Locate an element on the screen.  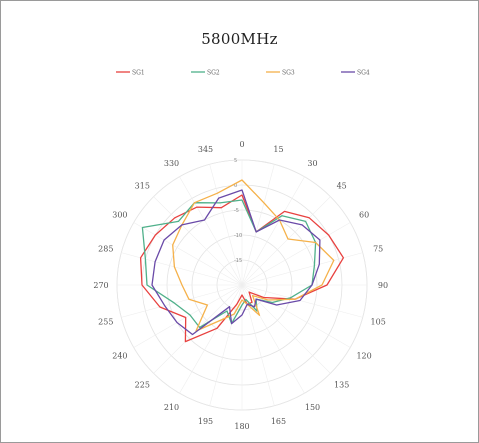
angle-label: 135 is located at coordinates (341, 385).